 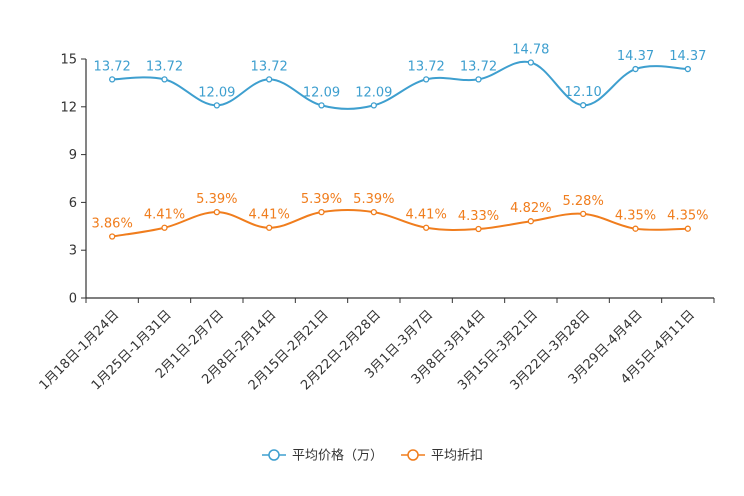 I want to click on y-tick-label: 6, so click(x=73, y=203).